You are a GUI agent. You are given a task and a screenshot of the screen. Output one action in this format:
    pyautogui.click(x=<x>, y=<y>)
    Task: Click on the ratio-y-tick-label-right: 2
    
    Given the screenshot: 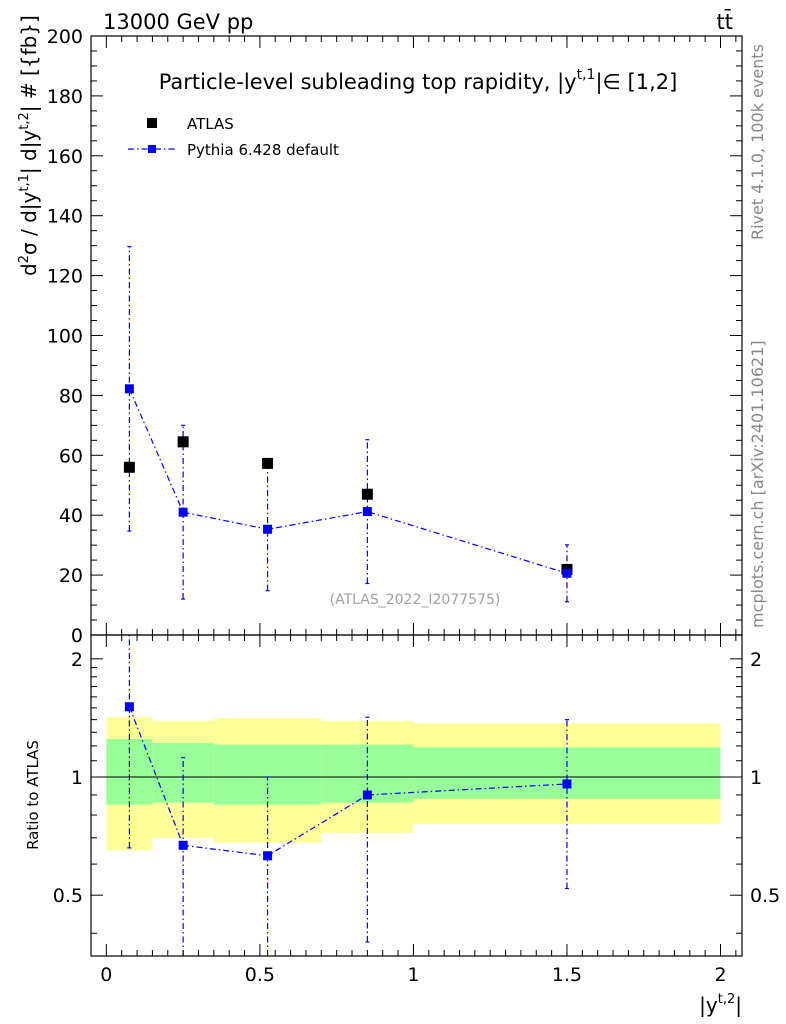 What is the action you would take?
    pyautogui.click(x=756, y=660)
    